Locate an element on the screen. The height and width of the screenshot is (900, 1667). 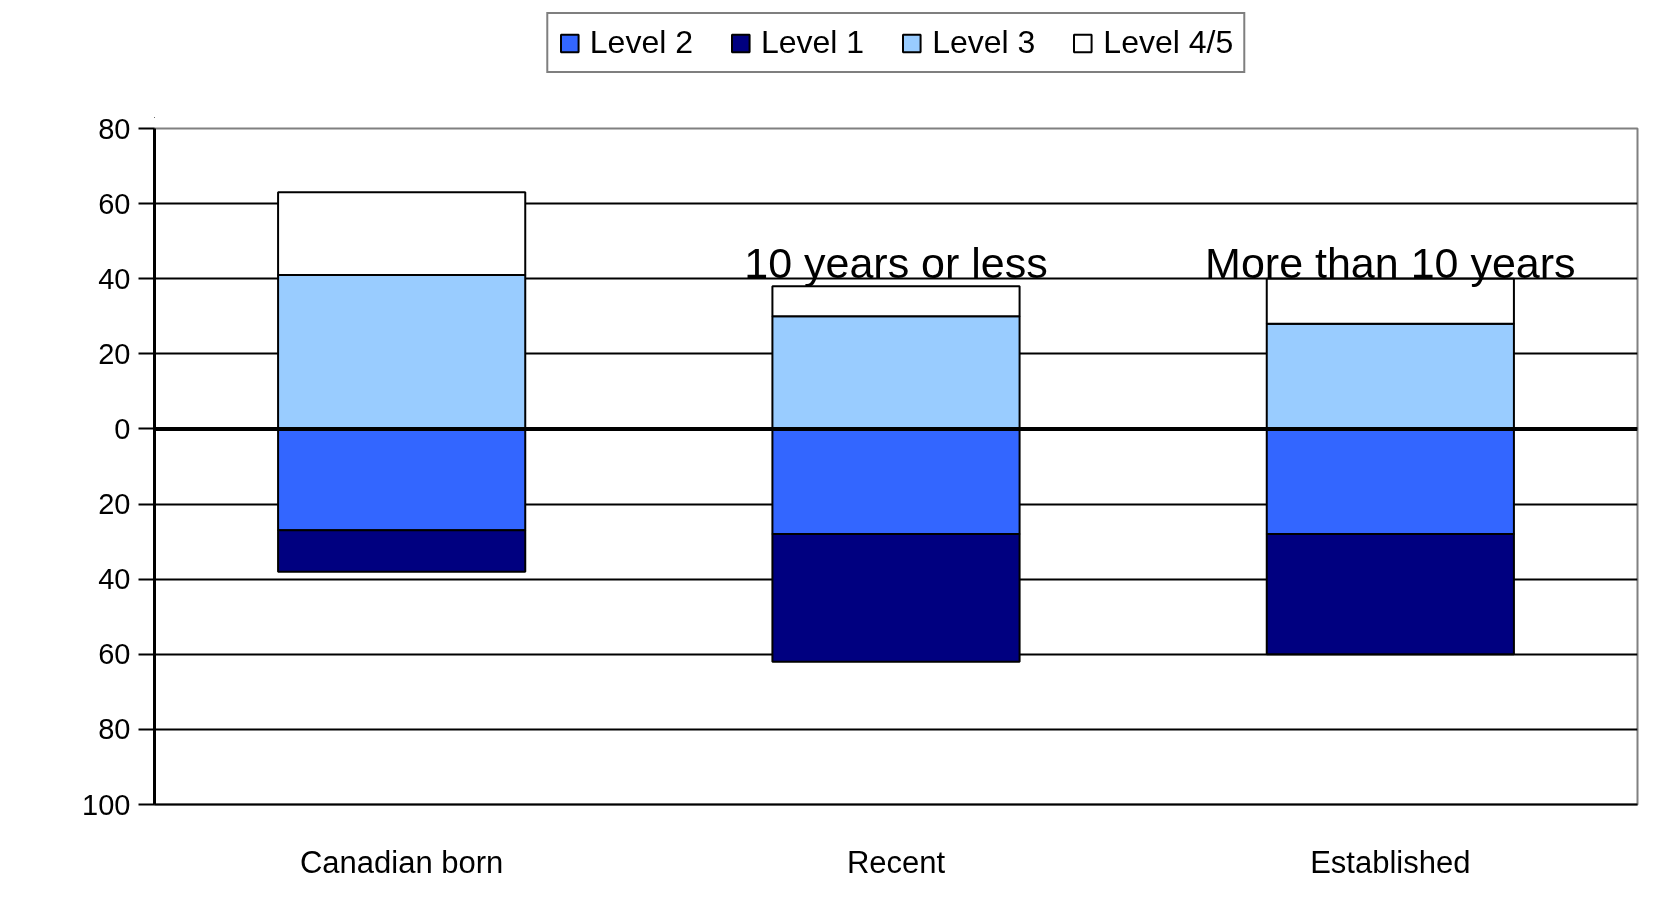
annotation: 10 years or less is located at coordinates (896, 262).